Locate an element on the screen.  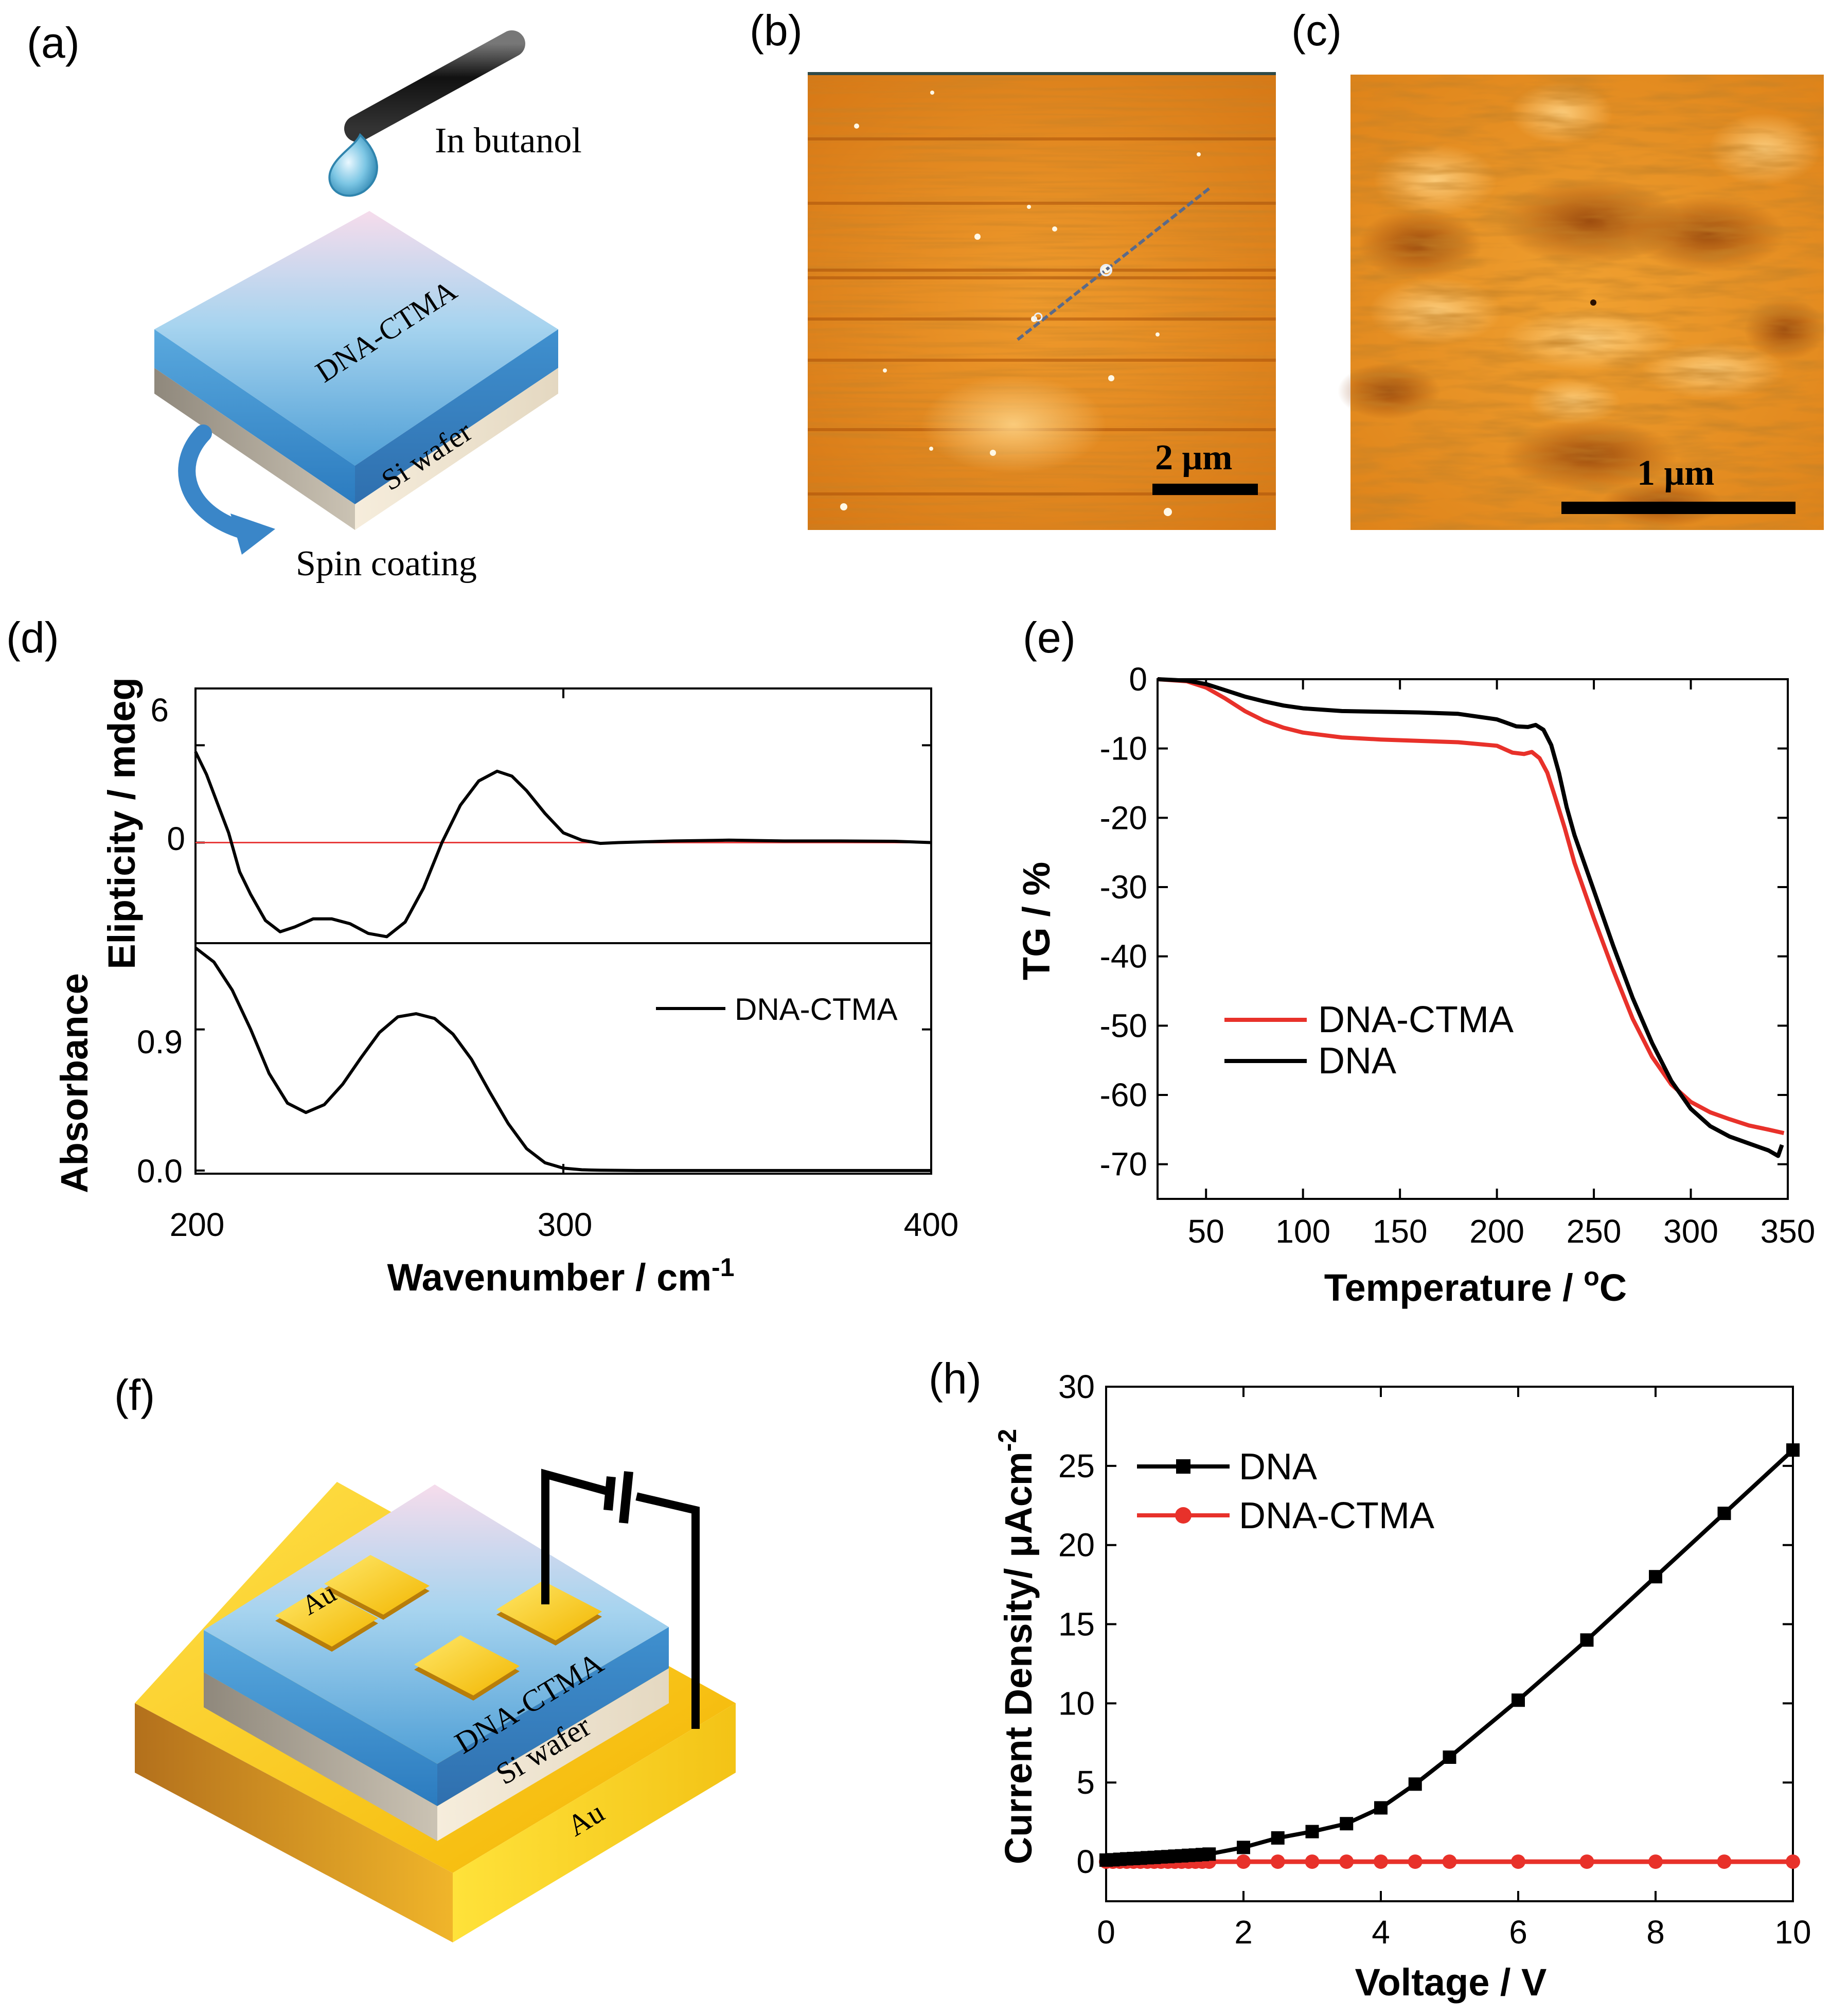
tick-label-h-y: 10 is located at coordinates (1076, 1703).